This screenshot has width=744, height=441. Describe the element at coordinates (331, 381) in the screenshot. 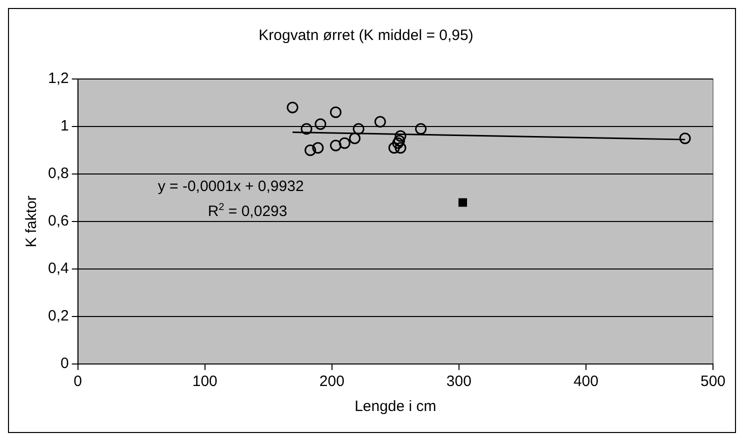

I see `x-tick-label: 200` at that location.